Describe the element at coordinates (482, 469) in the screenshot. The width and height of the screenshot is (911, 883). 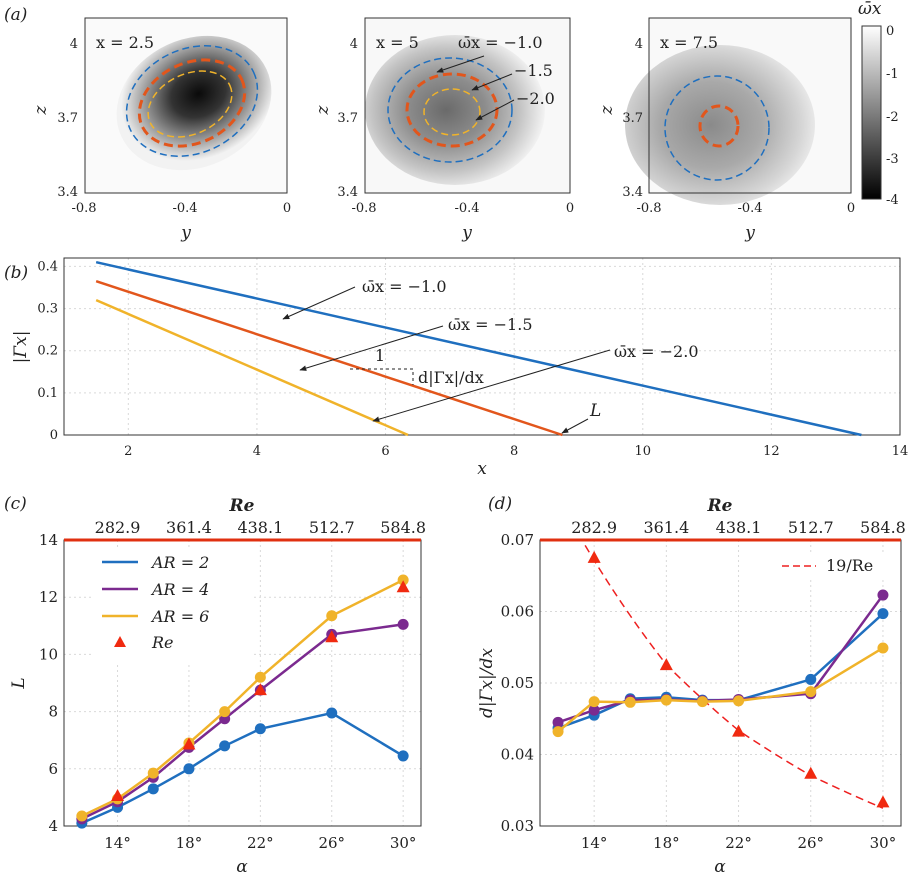
I see `x-axis-label: x` at that location.